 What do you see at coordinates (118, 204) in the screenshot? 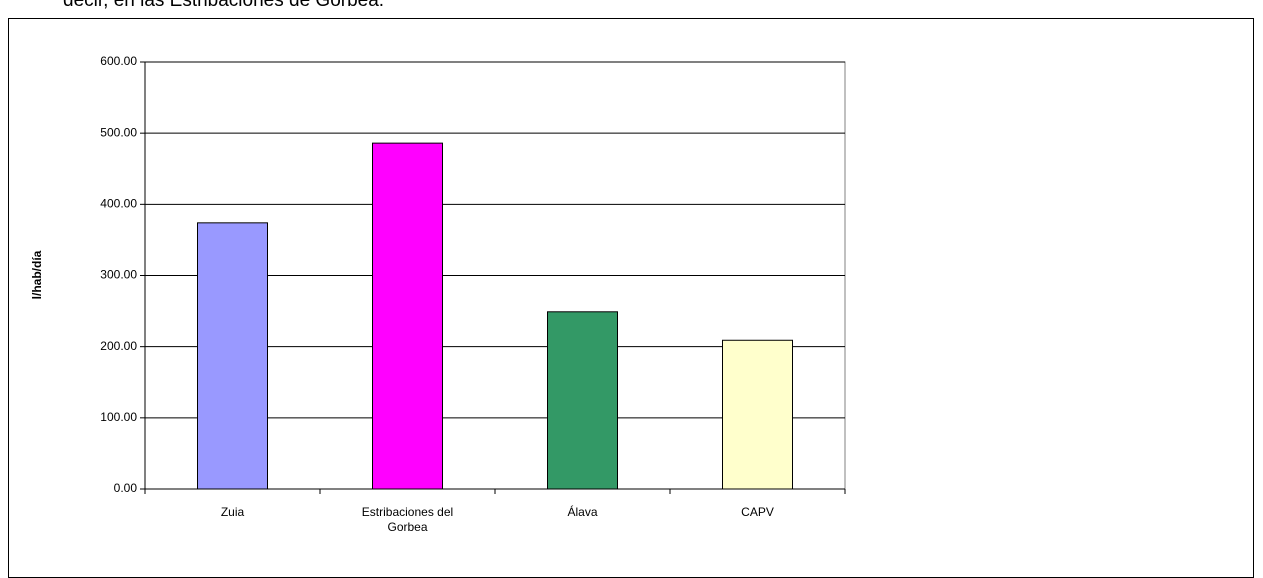
I see `y-tick-label: 400.00` at bounding box center [118, 204].